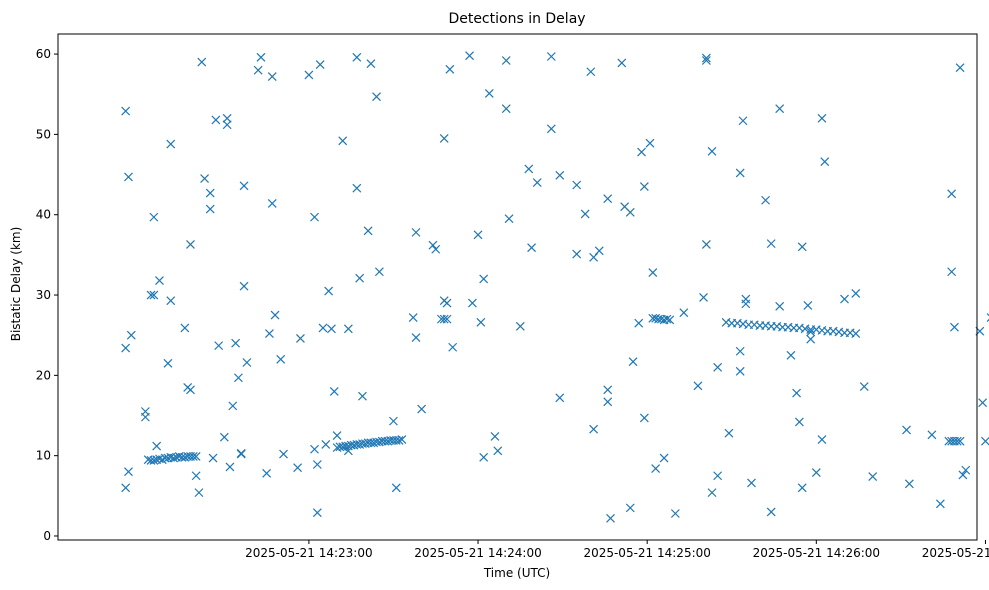 The height and width of the screenshot is (590, 989). I want to click on x-tick-label: 2025-05-21 14:26:00, so click(816, 553).